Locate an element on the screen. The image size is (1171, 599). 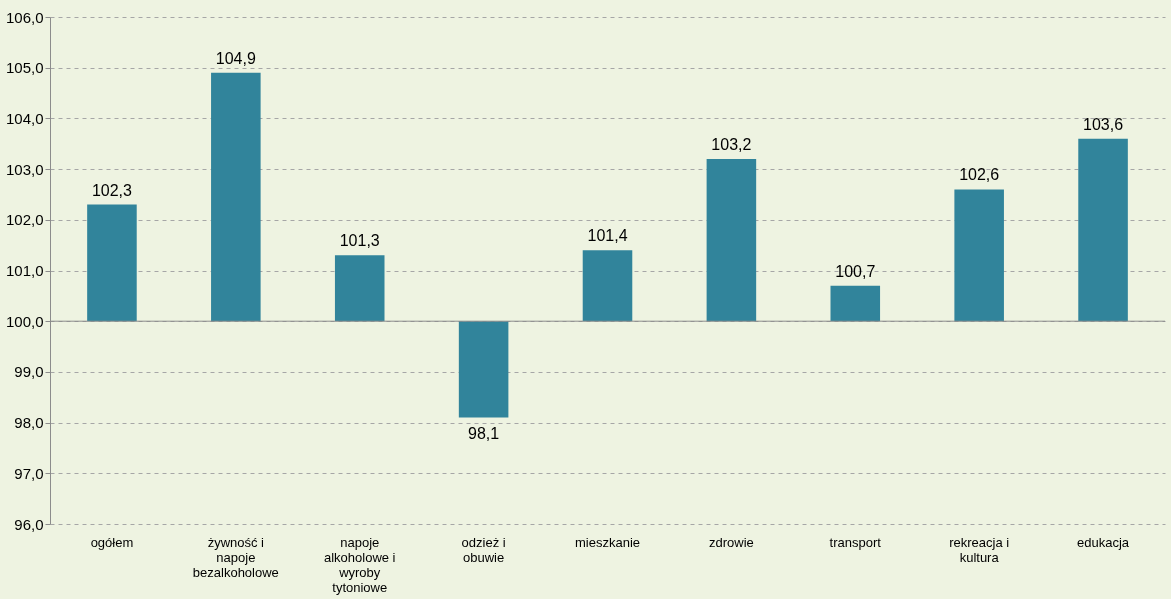
data-label: 102,3 is located at coordinates (112, 190).